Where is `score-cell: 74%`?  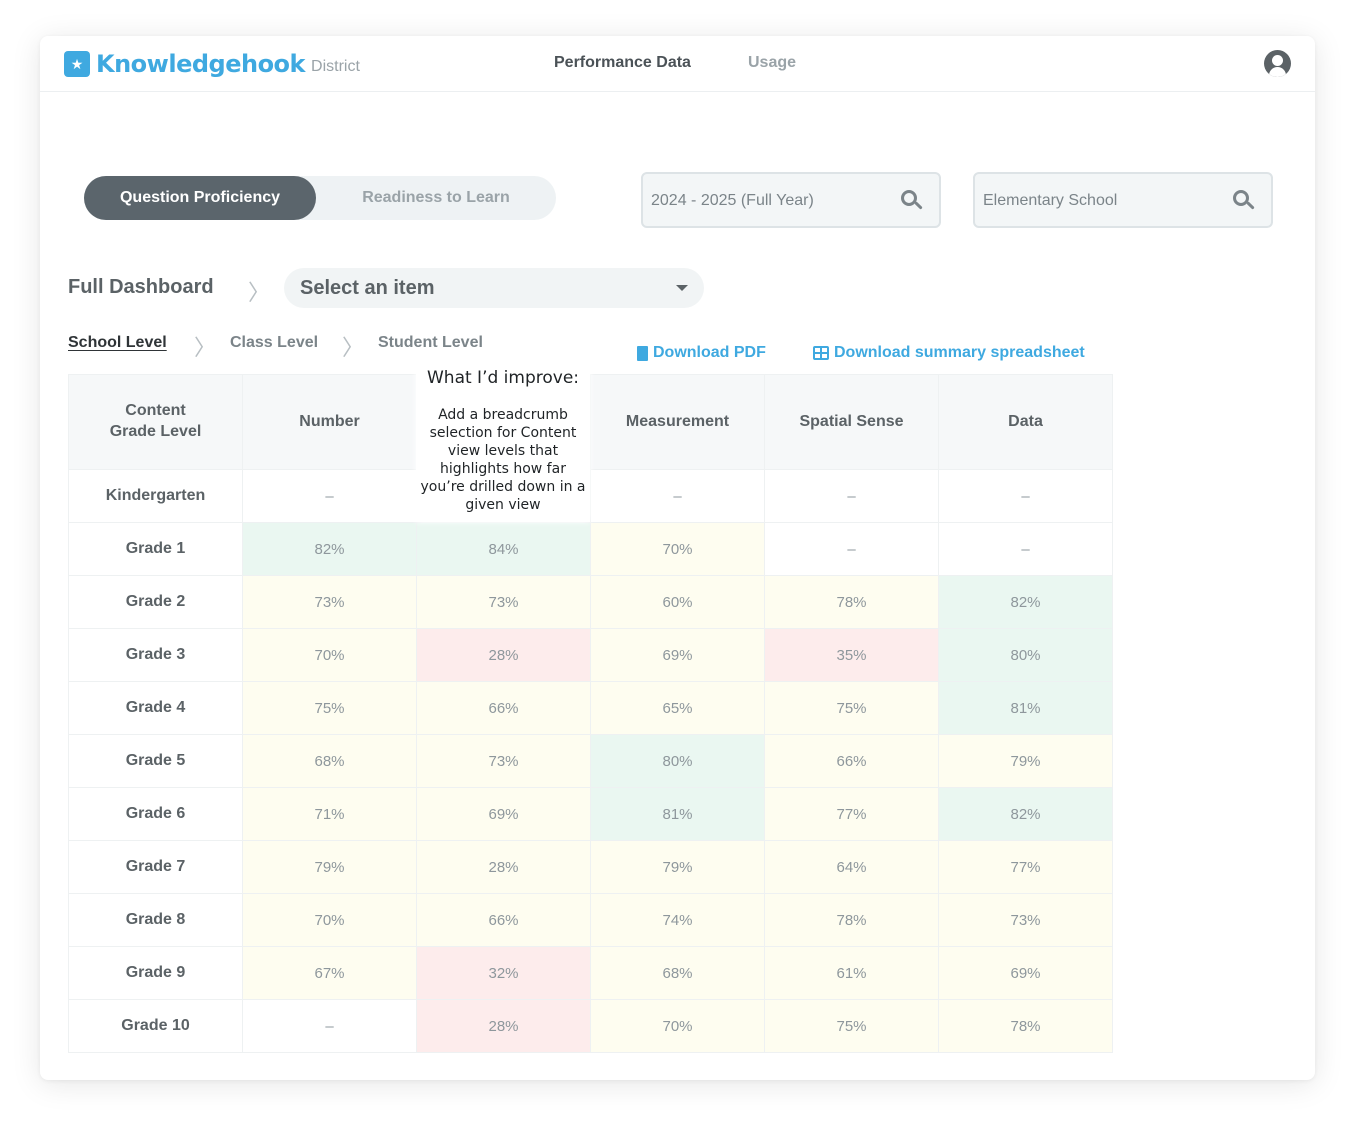 score-cell: 74% is located at coordinates (677, 920).